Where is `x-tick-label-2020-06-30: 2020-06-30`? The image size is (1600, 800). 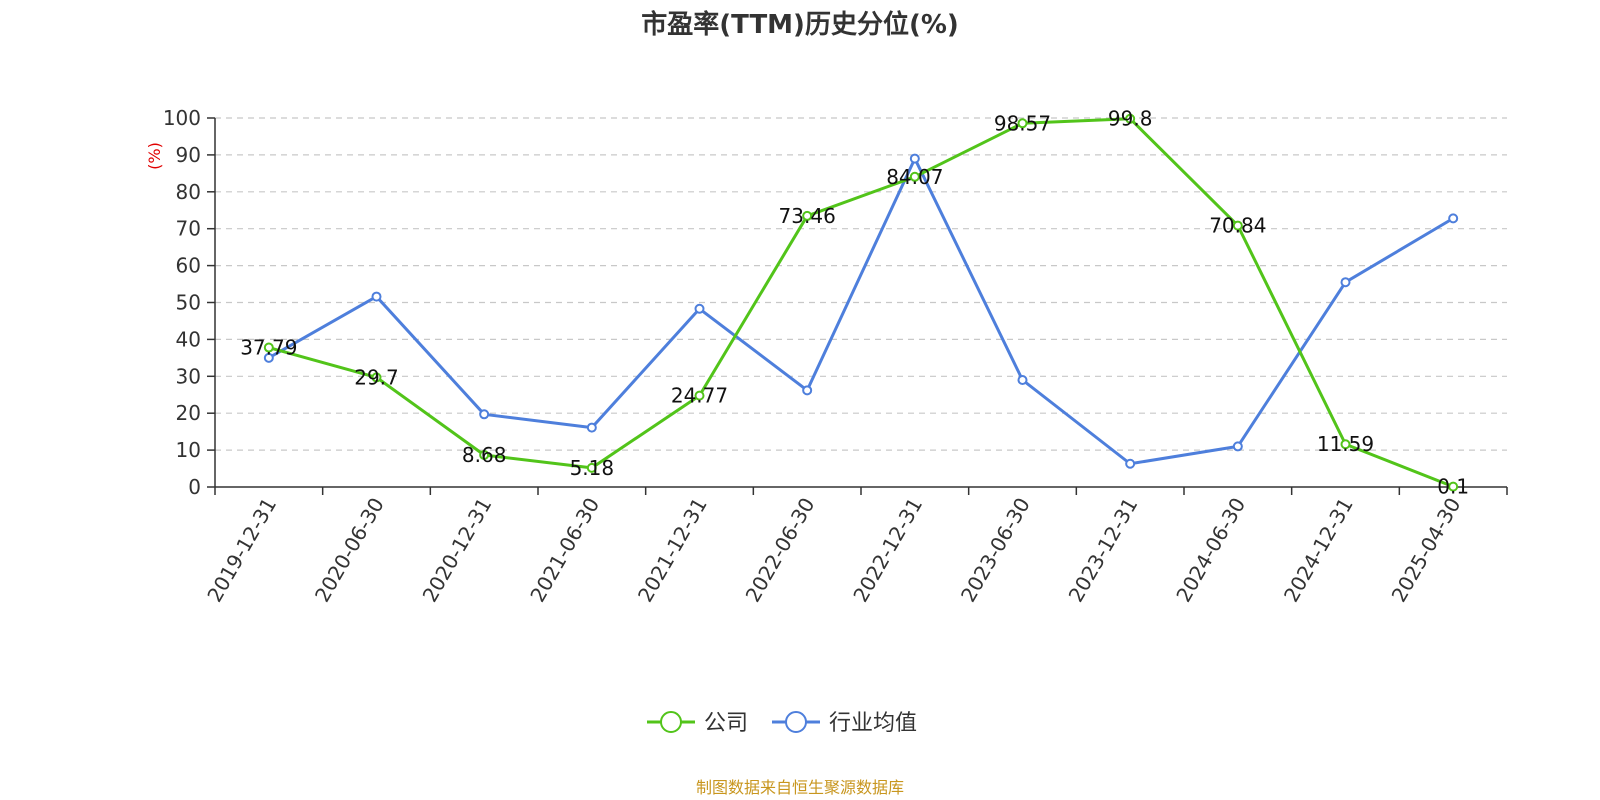
x-tick-label-2020-06-30: 2020-06-30 is located at coordinates (349, 550).